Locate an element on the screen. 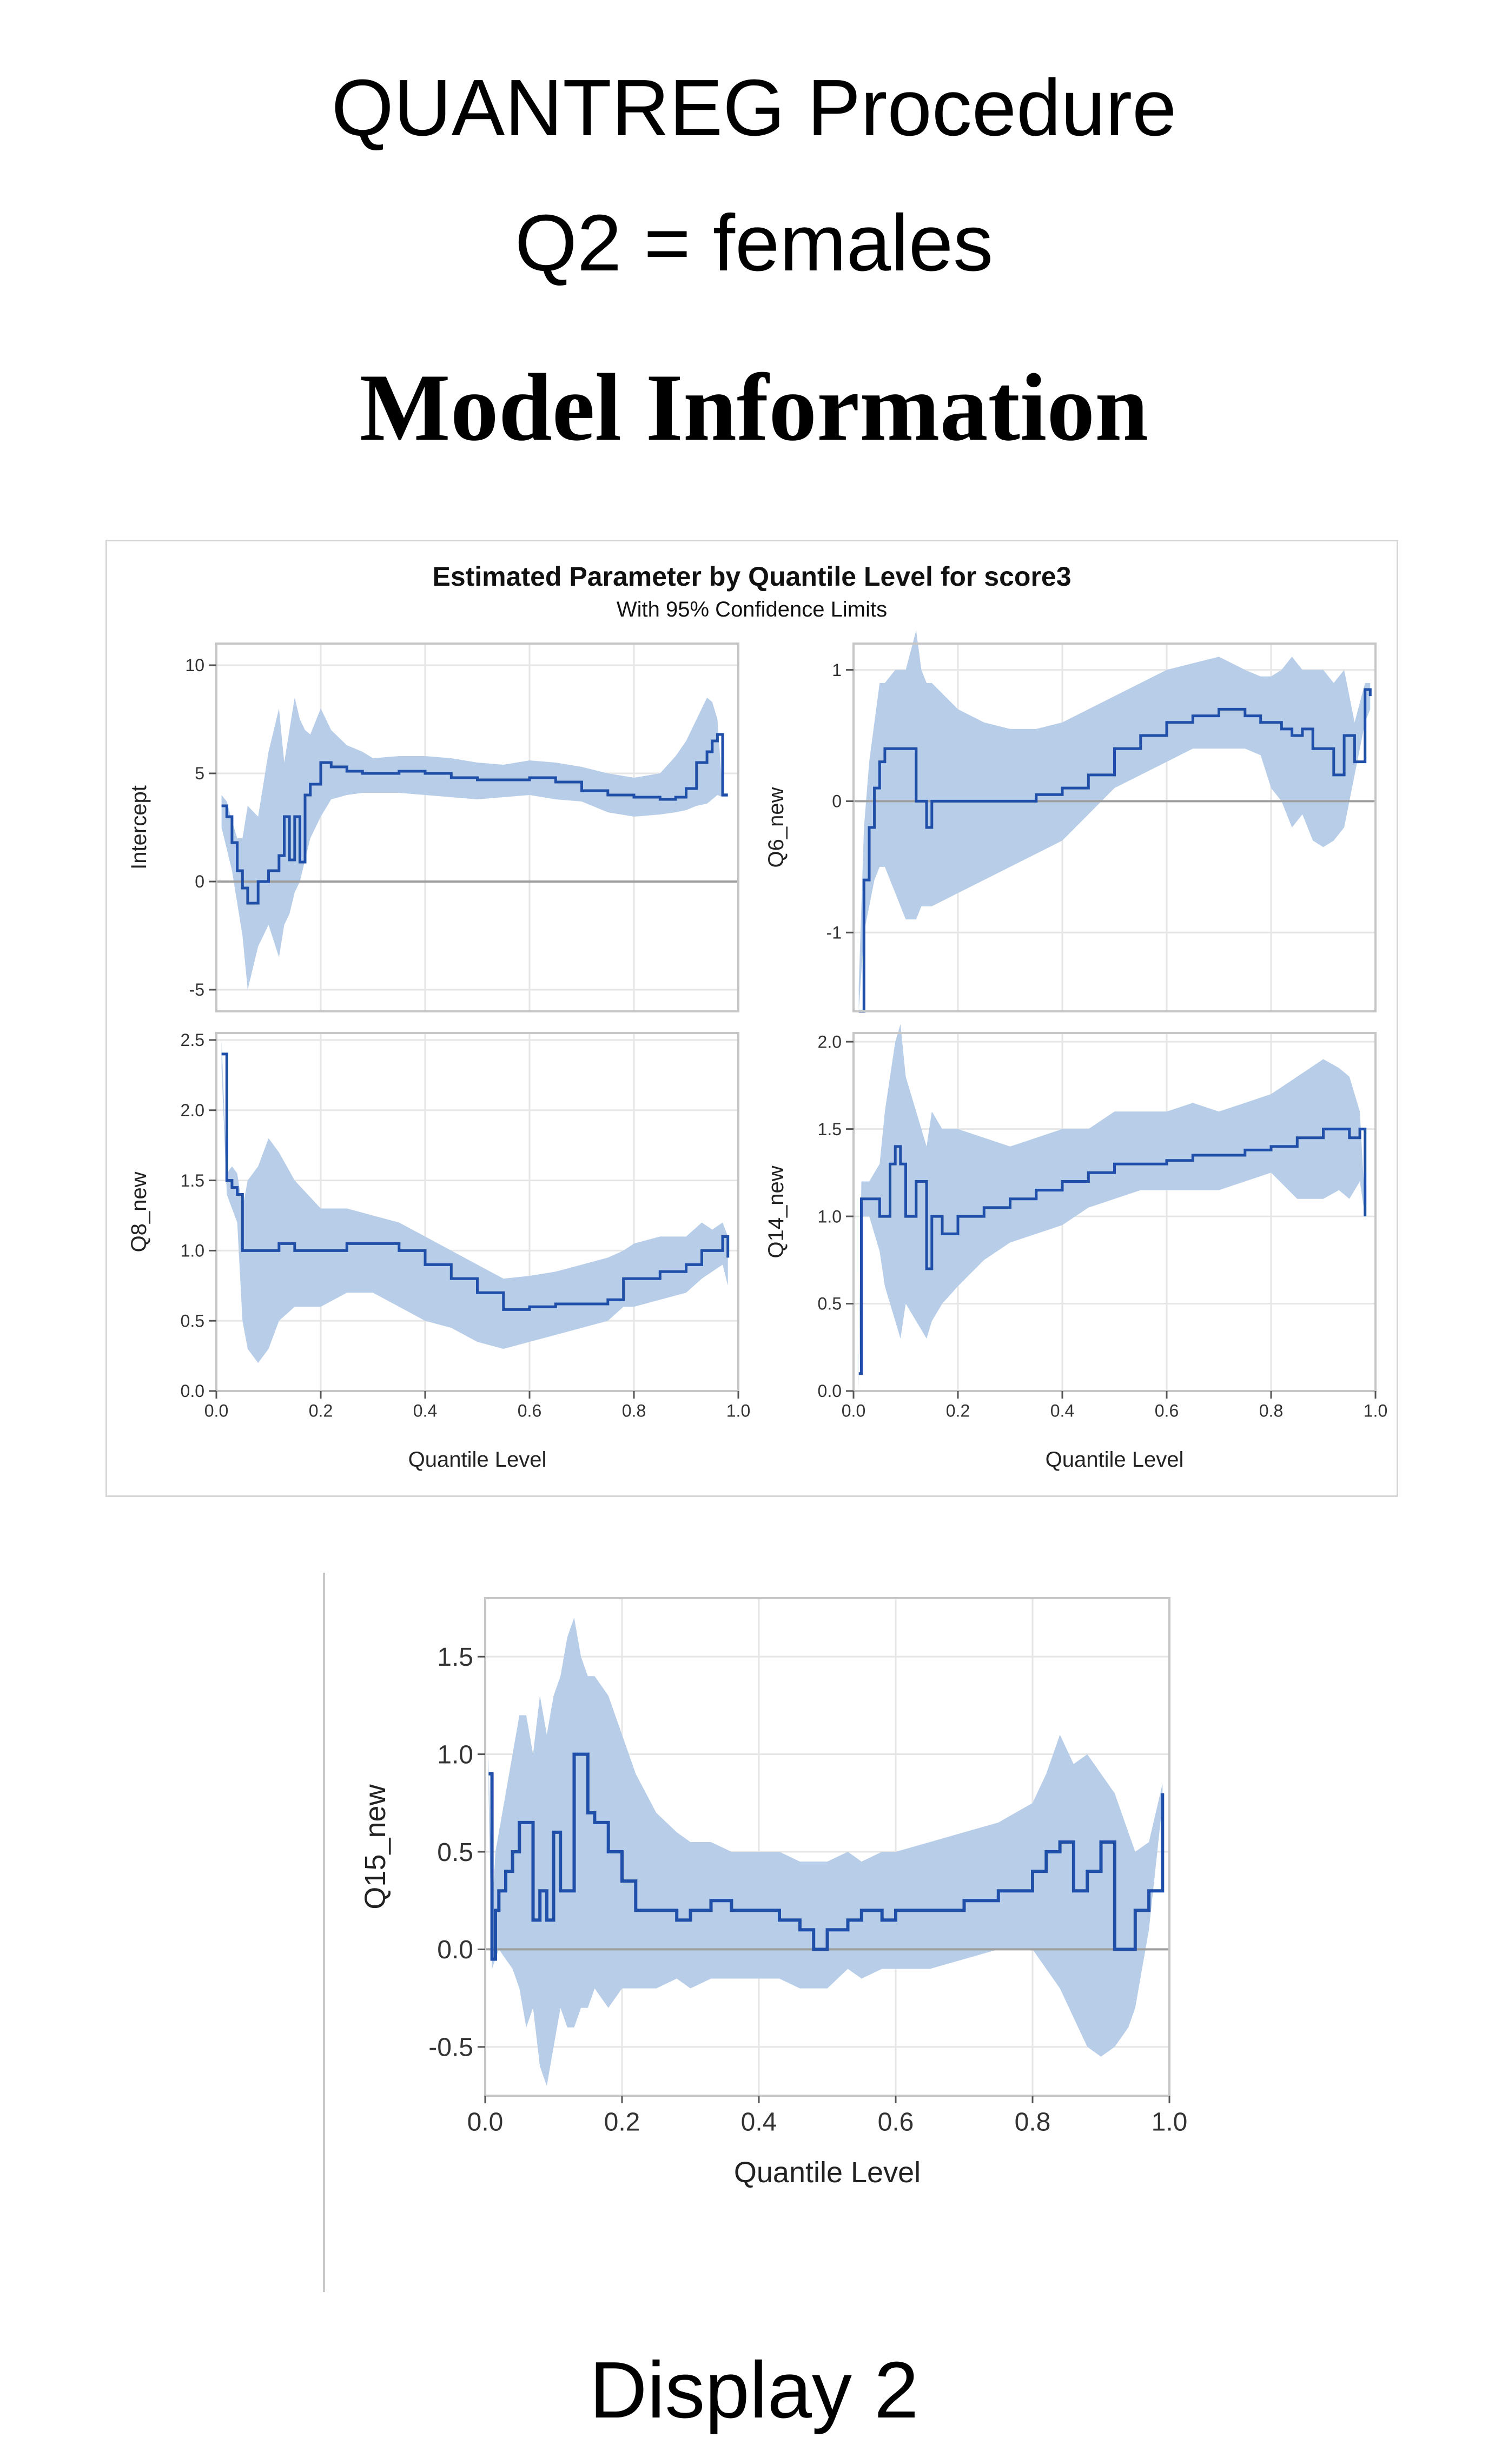  q14-new-xtick-label-2: 0.4 is located at coordinates (1062, 1411).